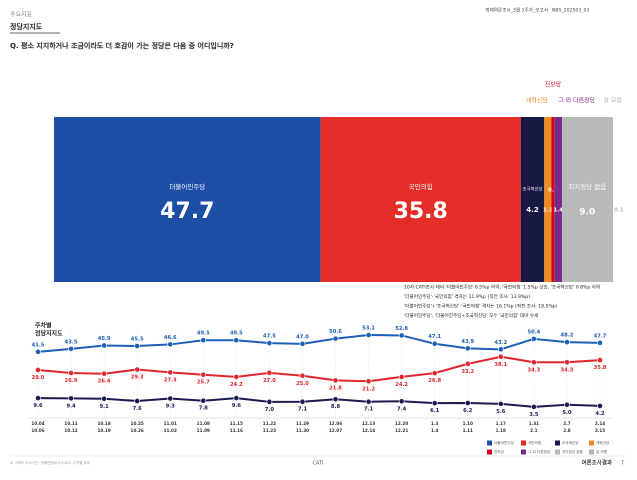 Image resolution: width=637 pixels, height=480 pixels. What do you see at coordinates (567, 430) in the screenshot?
I see `x-tick-label: 2.8` at bounding box center [567, 430].